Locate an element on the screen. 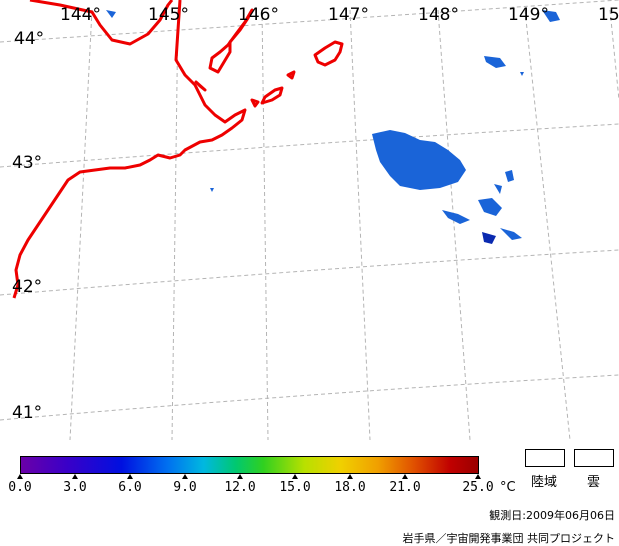 This screenshot has width=619, height=546. lat-label: 41° is located at coordinates (27, 413).